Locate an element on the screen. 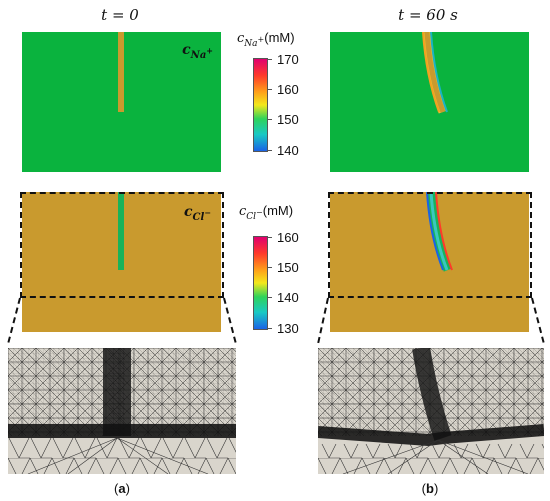 The width and height of the screenshot is (550, 501). na-field-panel-a: cNa+ is located at coordinates (121, 102).